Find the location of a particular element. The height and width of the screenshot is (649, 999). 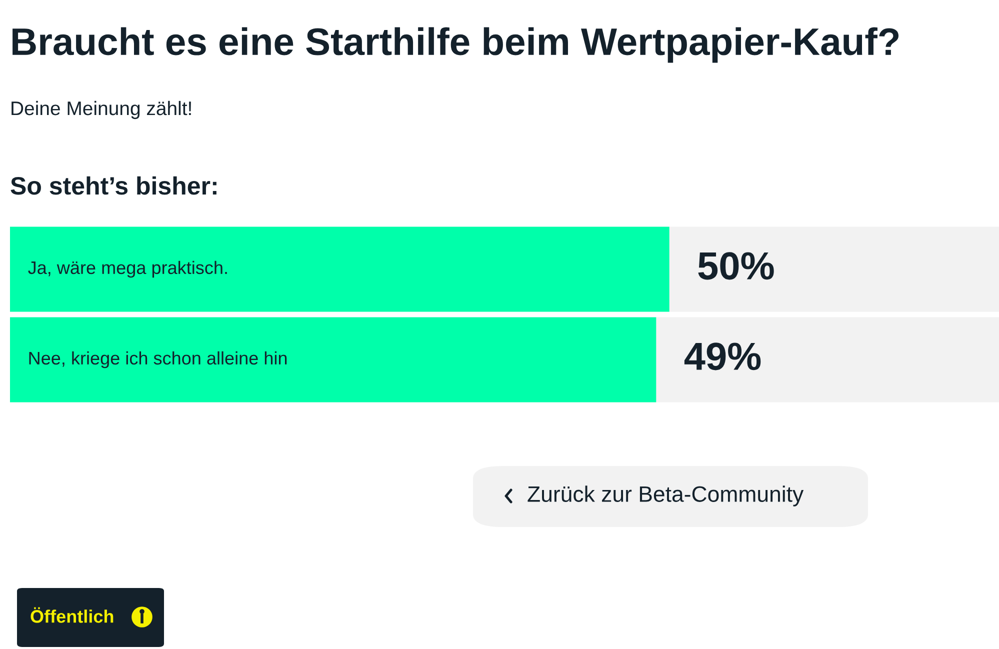

chart-subtitle: Deine Meinung zählt! is located at coordinates (101, 110).